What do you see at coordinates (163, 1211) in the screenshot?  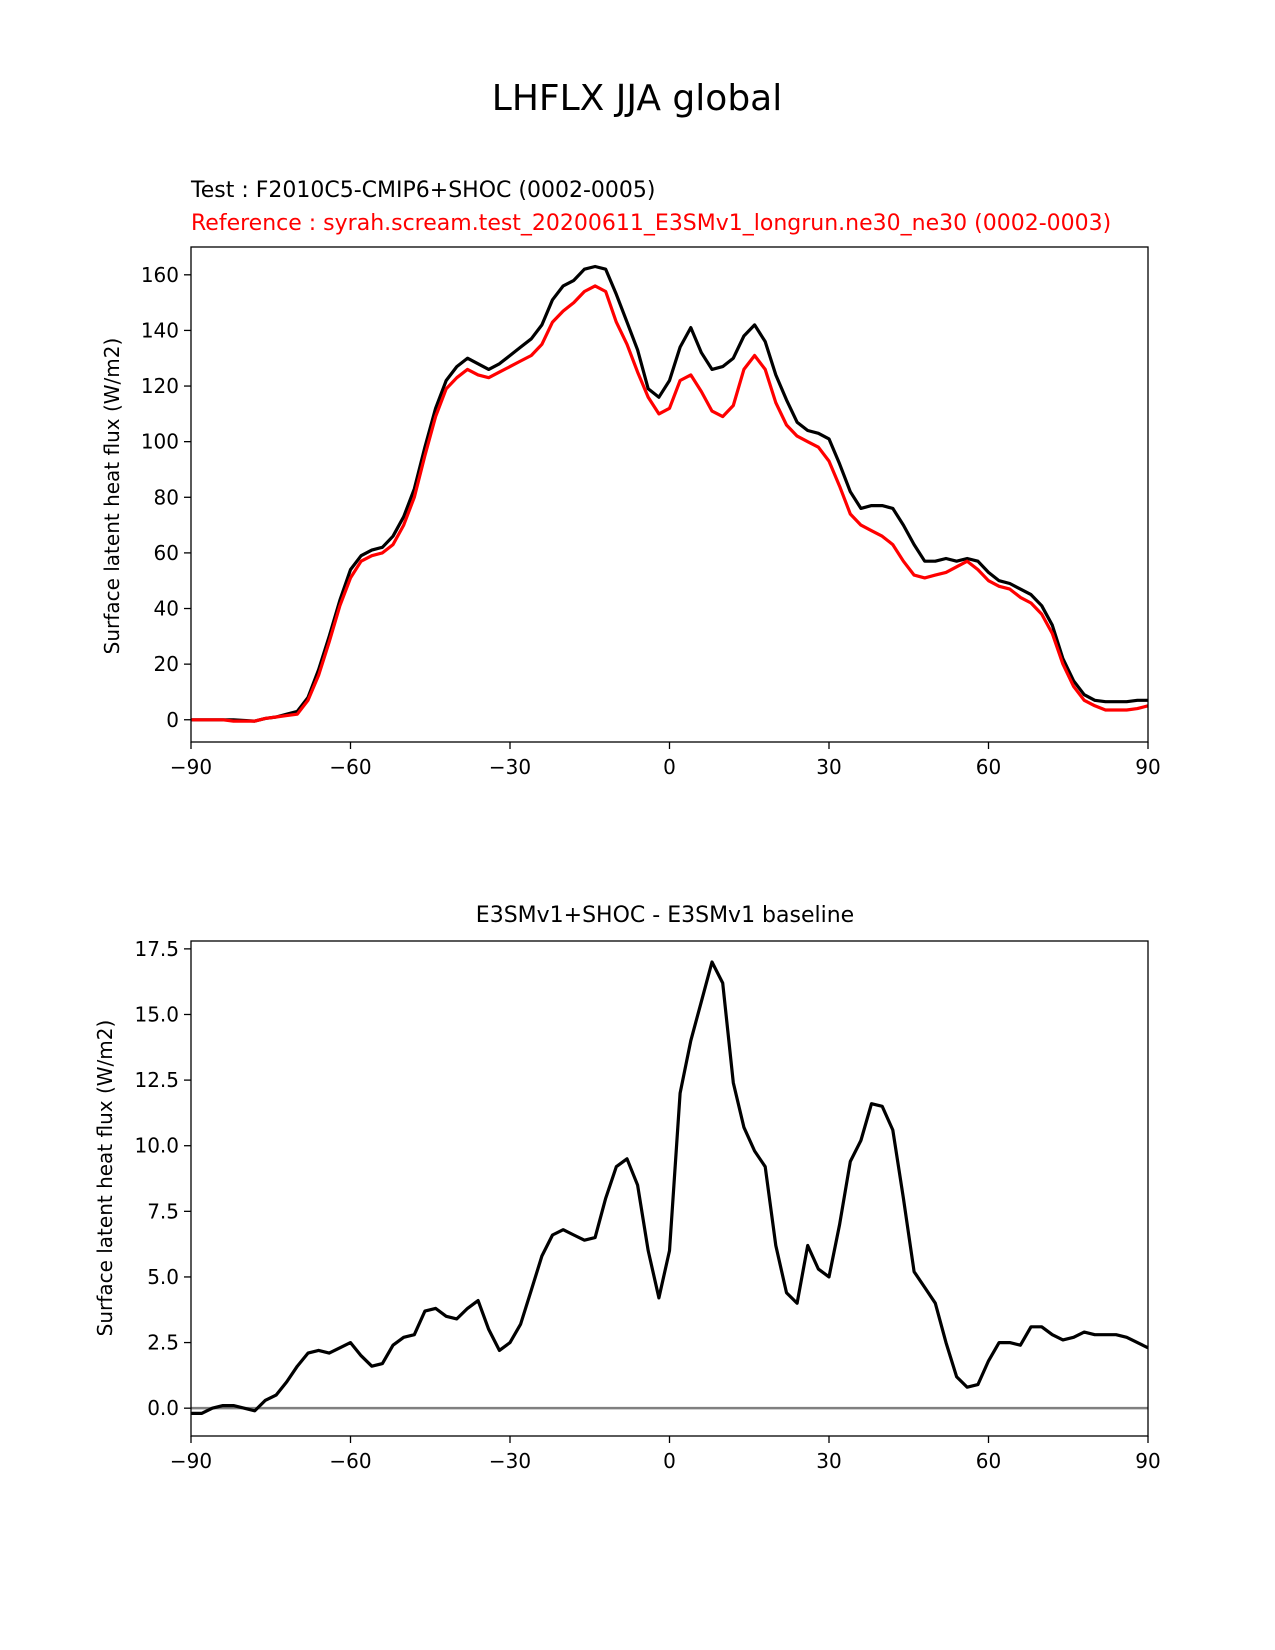 I see `bottom-y-tick-label: 7.5` at bounding box center [163, 1211].